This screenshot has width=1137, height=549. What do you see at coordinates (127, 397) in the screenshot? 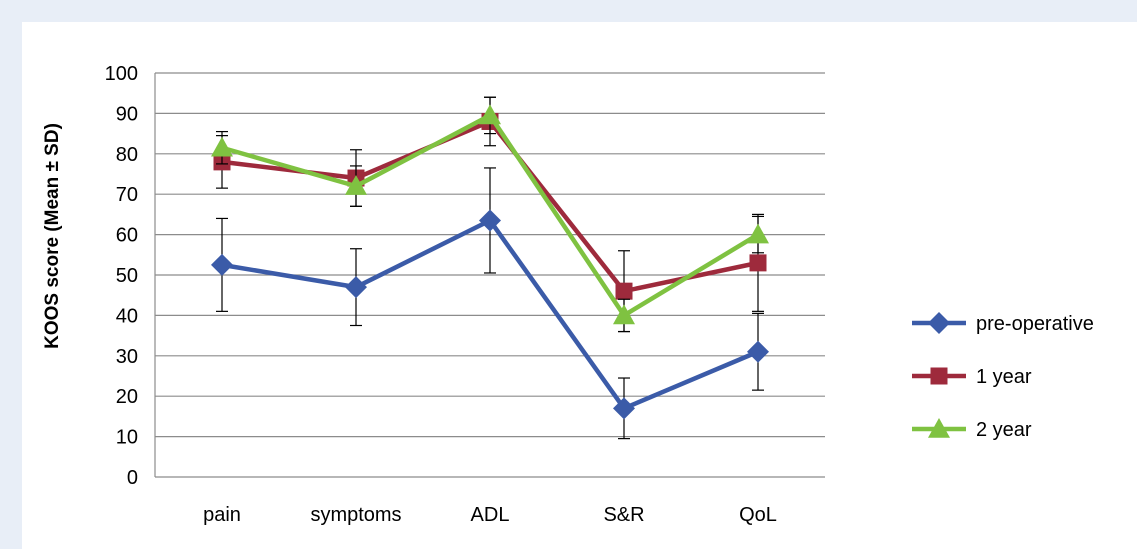
I see `y-tick-label: 20` at bounding box center [127, 397].